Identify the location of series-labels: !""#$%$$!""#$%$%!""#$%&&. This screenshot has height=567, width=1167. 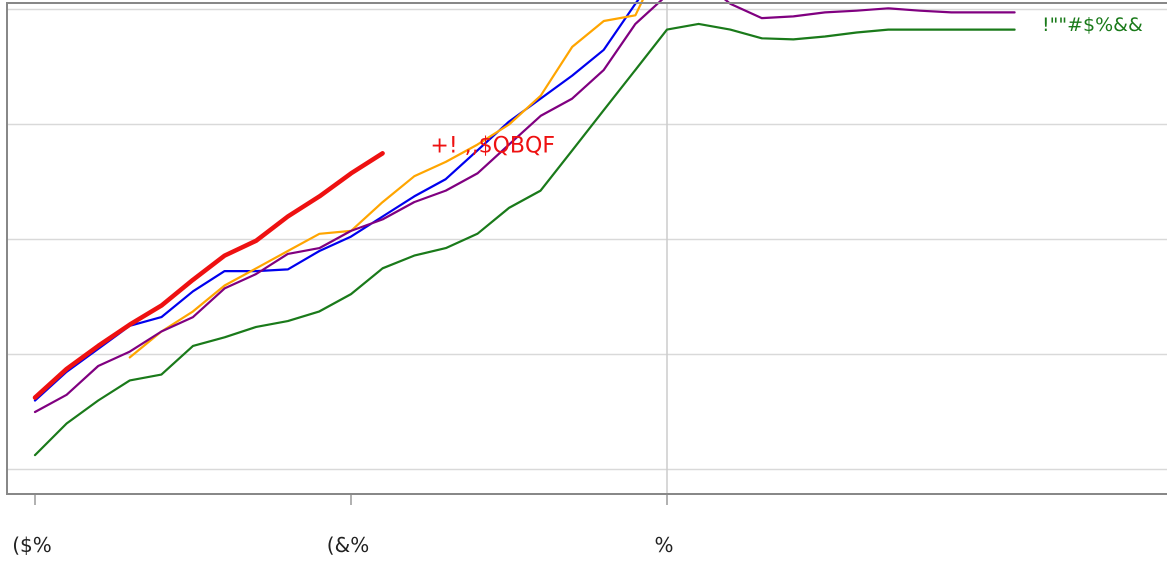
(1092, 25).